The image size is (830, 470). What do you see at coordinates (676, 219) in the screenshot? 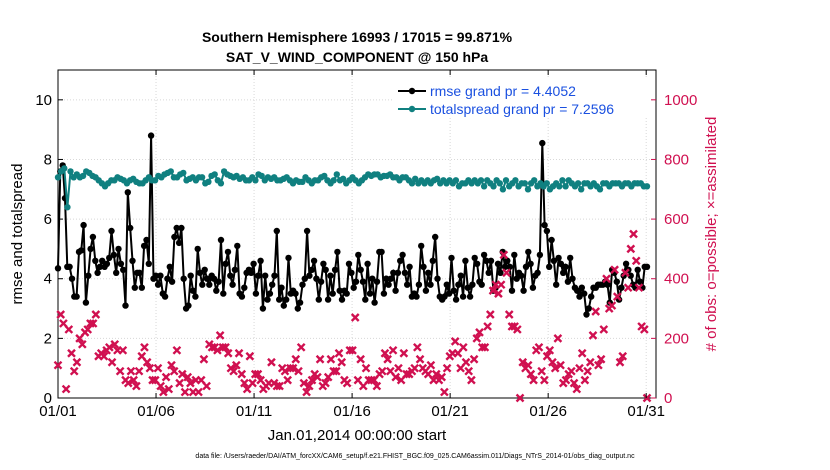
I see `y-right-tick-label: 600` at bounding box center [676, 219].